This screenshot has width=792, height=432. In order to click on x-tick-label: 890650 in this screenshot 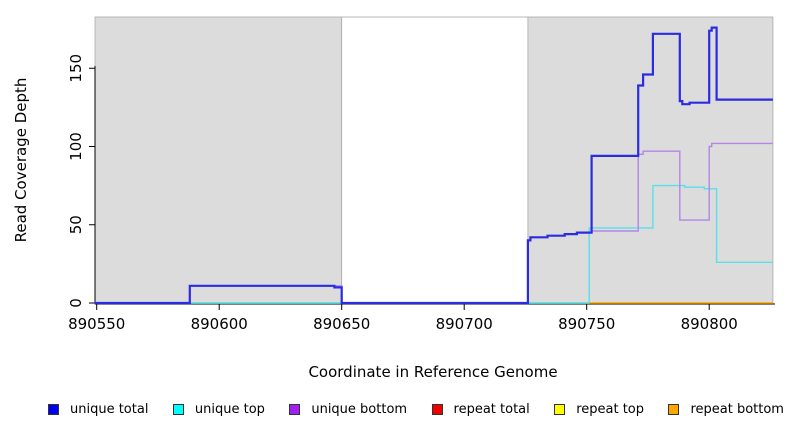, I will do `click(341, 324)`.